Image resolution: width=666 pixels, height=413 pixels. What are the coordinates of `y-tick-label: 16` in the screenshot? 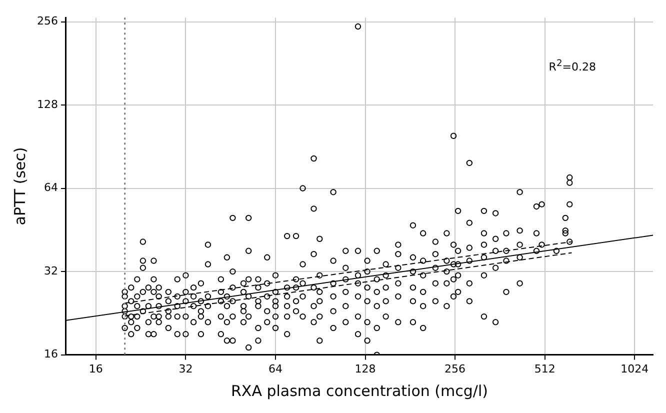 It's located at (51, 354).